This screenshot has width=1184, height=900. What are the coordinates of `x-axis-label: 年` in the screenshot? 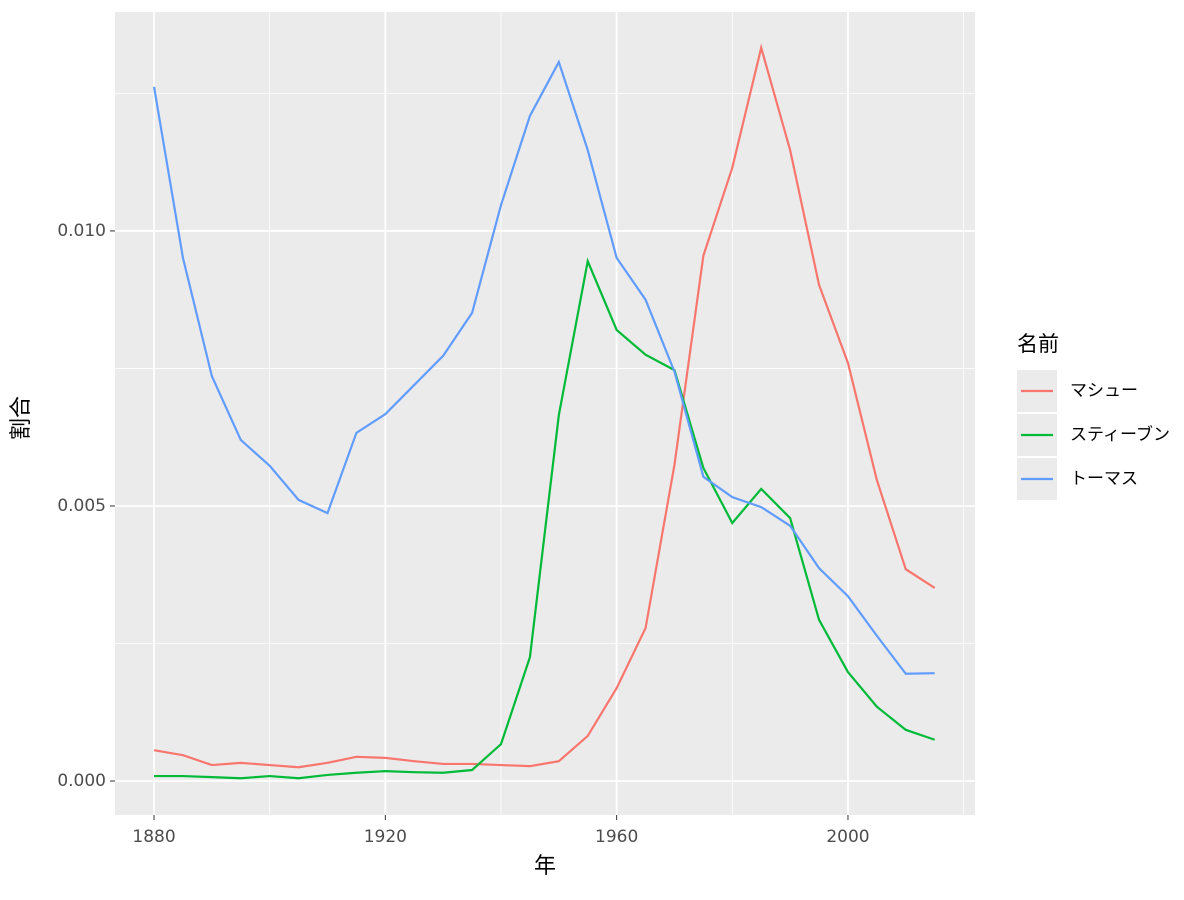 It's located at (545, 866).